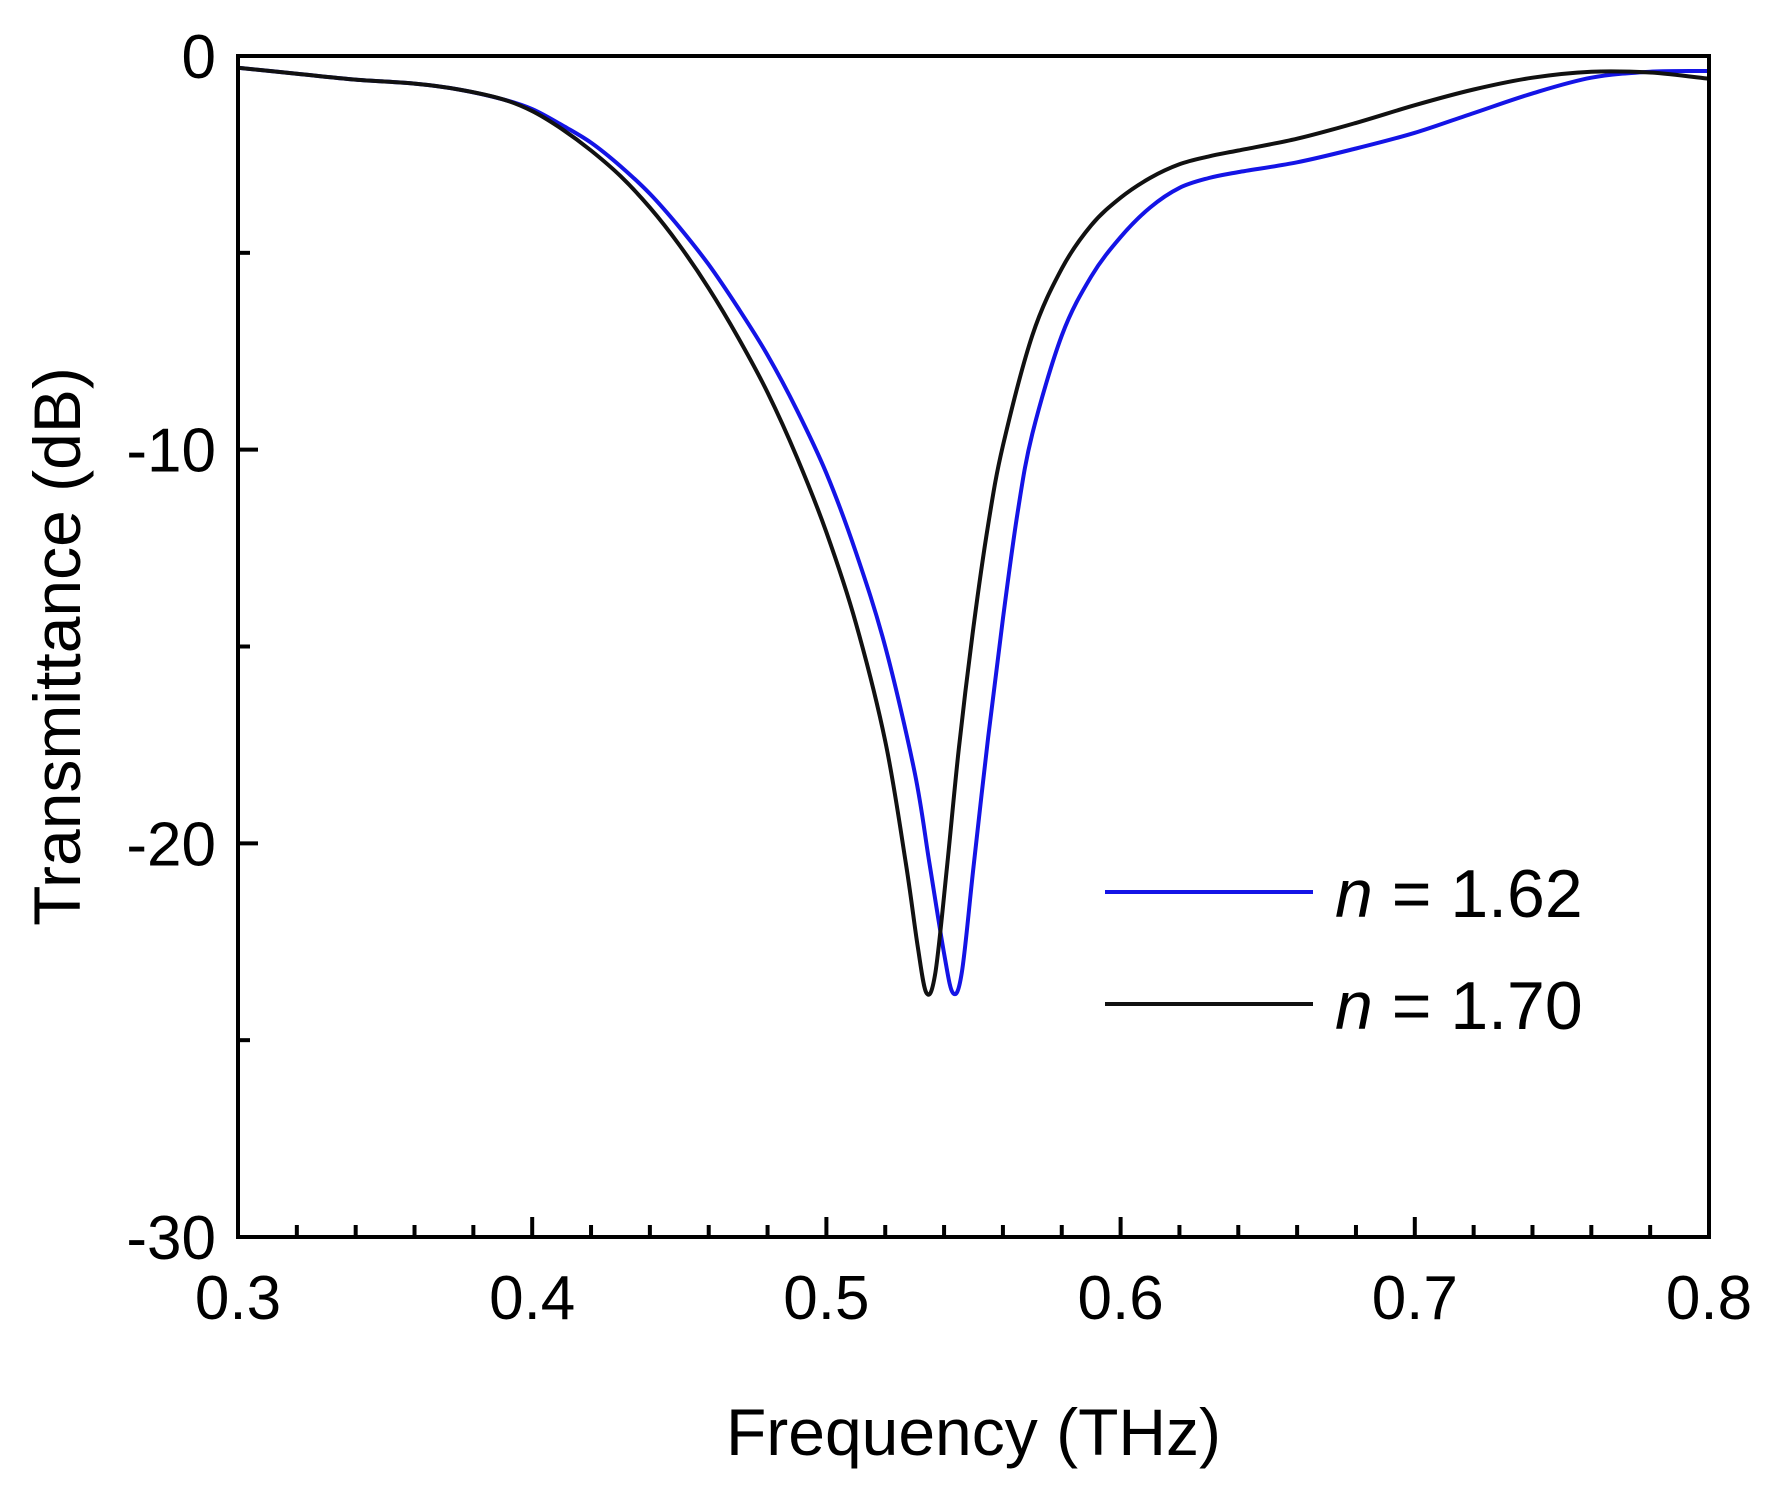  I want to click on y-tick-label: -10, so click(171, 451).